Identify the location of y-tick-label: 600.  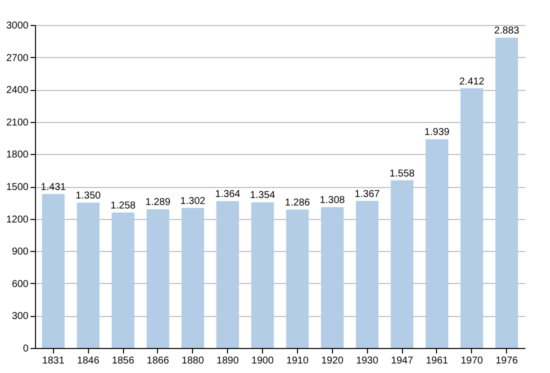
(20, 284).